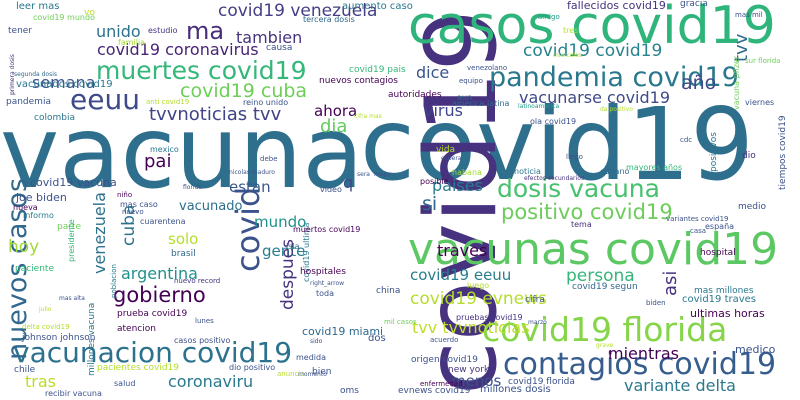 The image size is (800, 400). Describe the element at coordinates (327, 283) in the screenshot. I see `word: right_arrow` at that location.